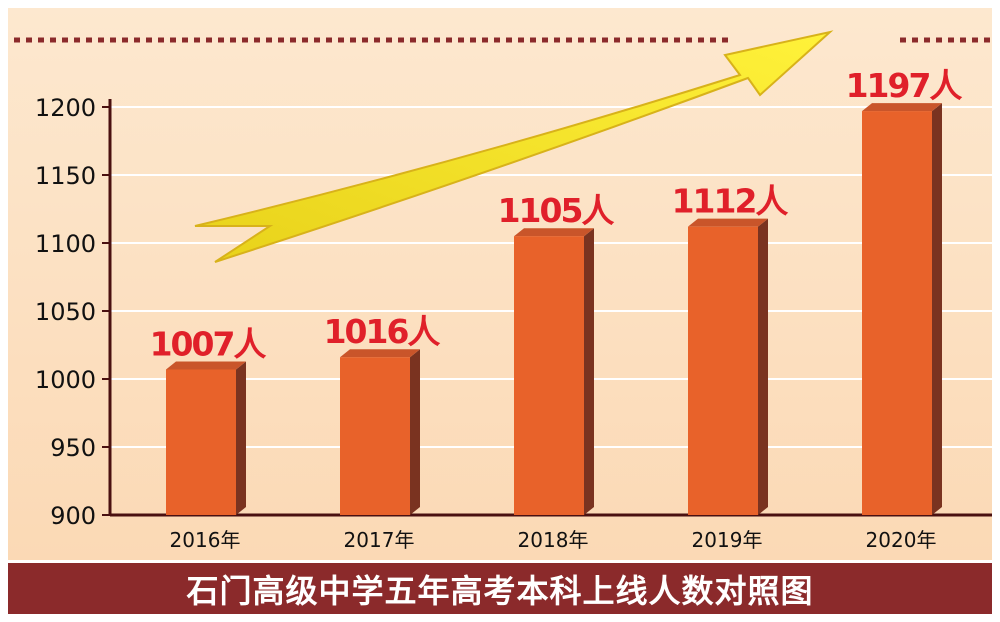 This screenshot has height=622, width=1000. Describe the element at coordinates (382, 331) in the screenshot. I see `data-label: 1016人` at that location.